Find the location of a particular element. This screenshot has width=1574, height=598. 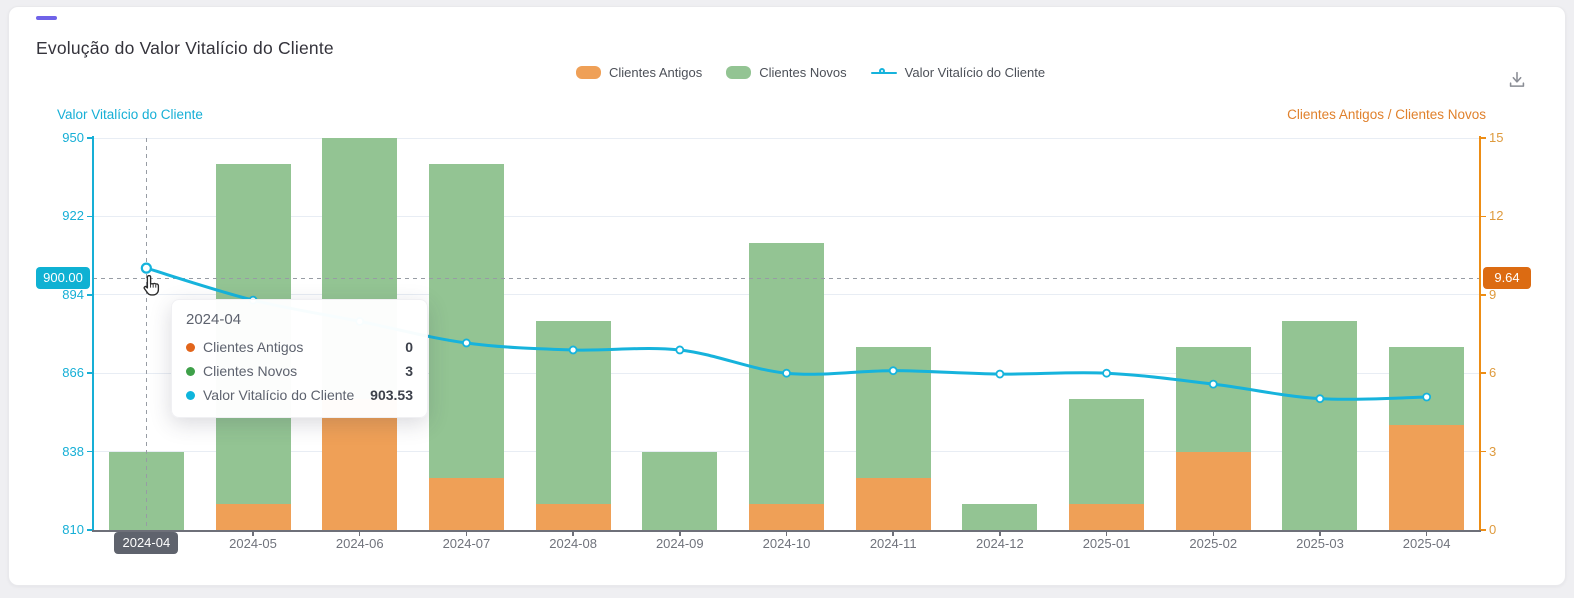

x-axis-label: 2025-04 is located at coordinates (1426, 543).